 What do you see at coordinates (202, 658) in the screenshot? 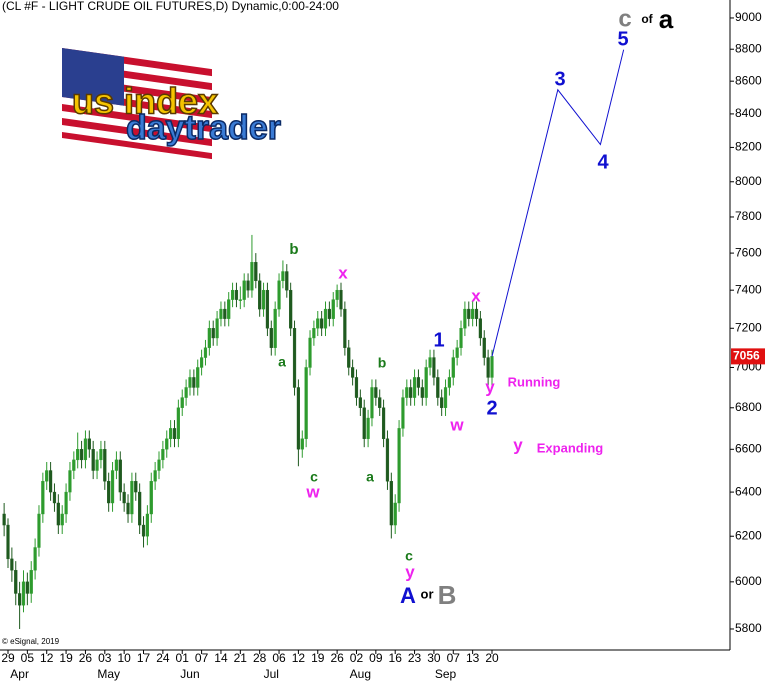
I see `x-tick-label: 07` at bounding box center [202, 658].